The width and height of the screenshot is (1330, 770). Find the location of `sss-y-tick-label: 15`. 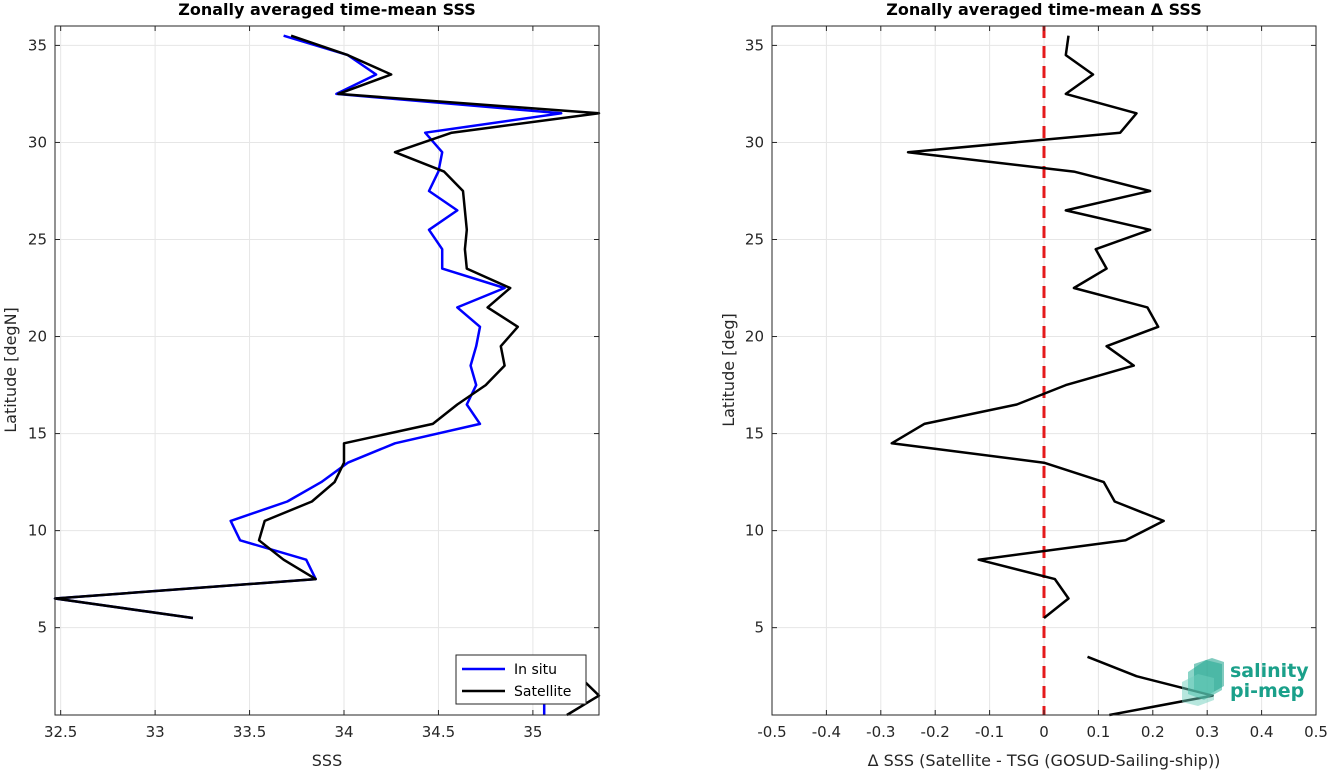

sss-y-tick-label: 15 is located at coordinates (37, 434).